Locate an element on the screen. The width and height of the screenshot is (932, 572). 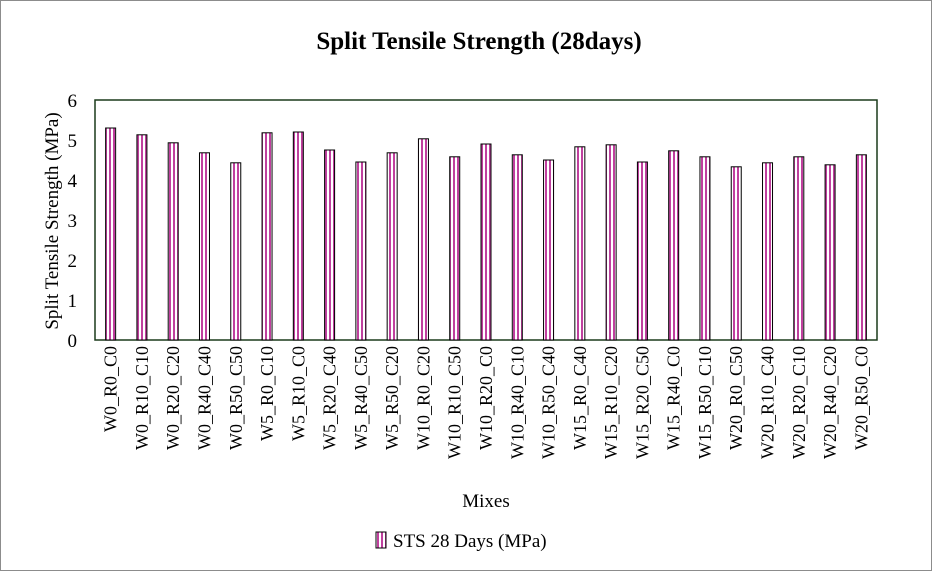
x-tick-label: W15_R50_C10 is located at coordinates (705, 402).